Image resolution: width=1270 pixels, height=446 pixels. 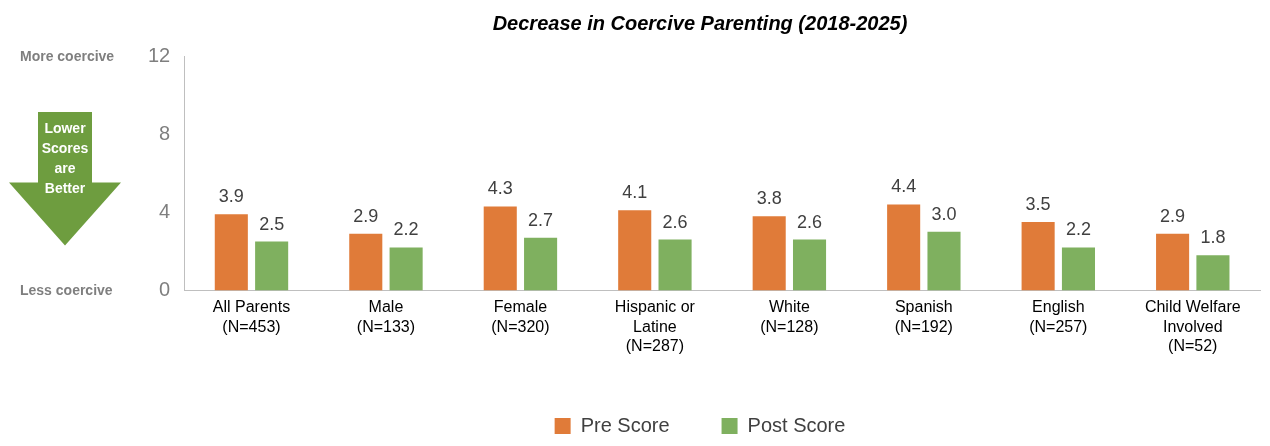 What do you see at coordinates (1213, 237) in the screenshot?
I see `data-label: 1.8` at bounding box center [1213, 237].